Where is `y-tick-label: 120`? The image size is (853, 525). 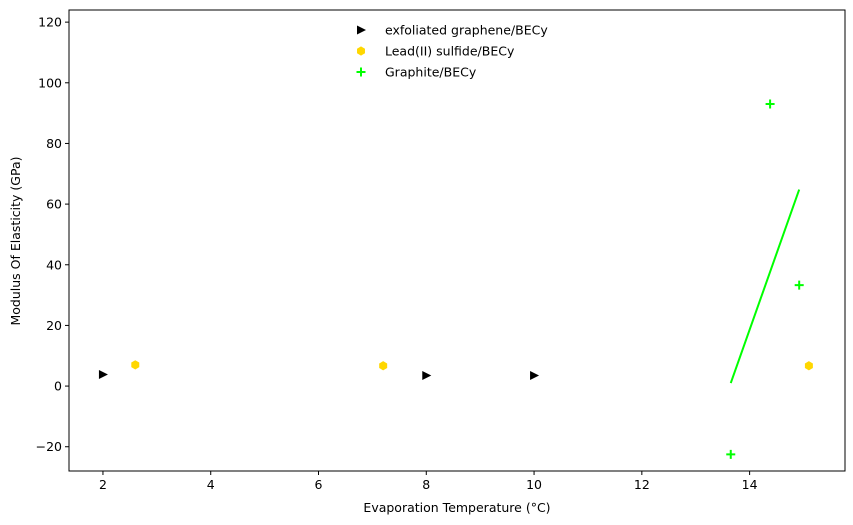 y-tick-label: 120 is located at coordinates (50, 22).